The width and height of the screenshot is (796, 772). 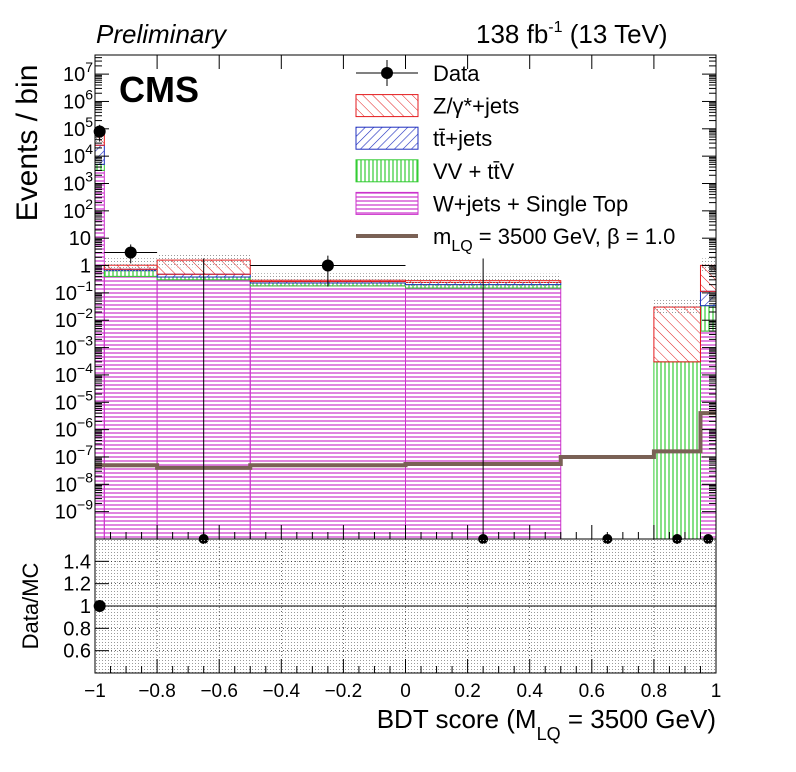 What do you see at coordinates (78, 181) in the screenshot?
I see `y-tick-label: 10³` at bounding box center [78, 181].